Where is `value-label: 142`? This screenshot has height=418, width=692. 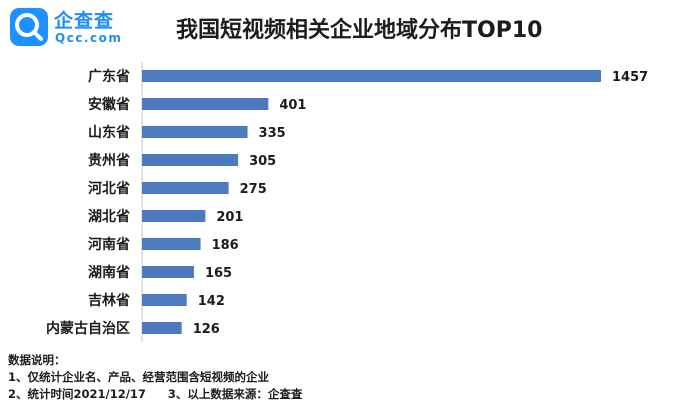
value-label: 142 is located at coordinates (211, 301).